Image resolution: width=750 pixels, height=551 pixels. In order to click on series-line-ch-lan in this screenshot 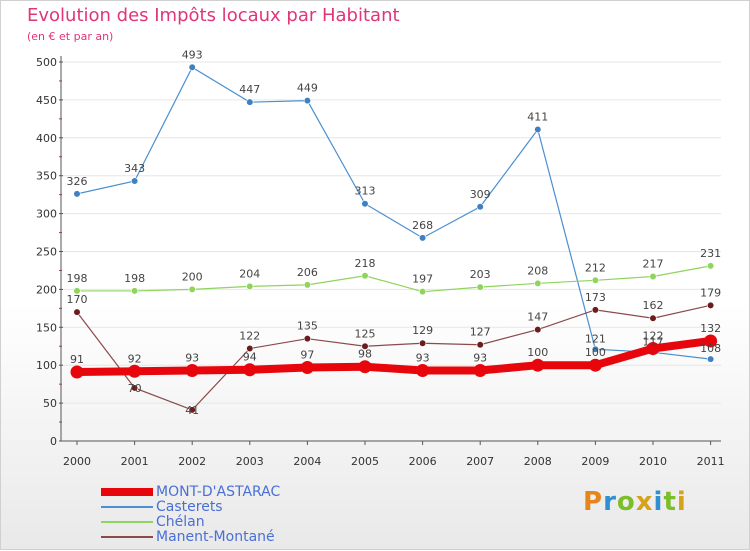, I will do `click(394, 279)`.